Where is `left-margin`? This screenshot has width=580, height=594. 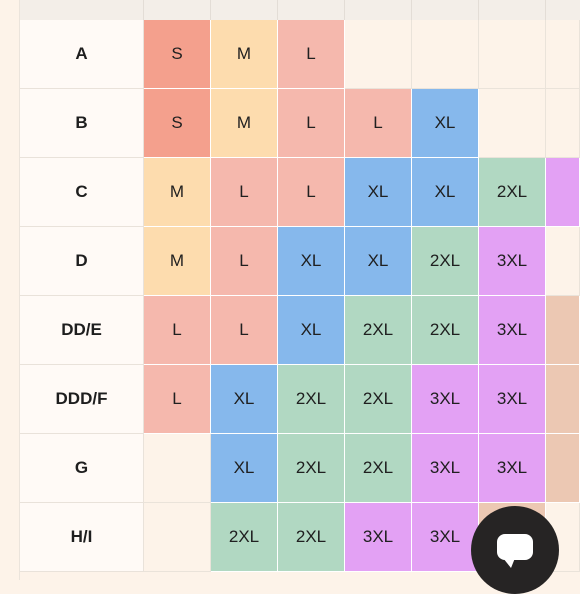
left-margin is located at coordinates (10, 290).